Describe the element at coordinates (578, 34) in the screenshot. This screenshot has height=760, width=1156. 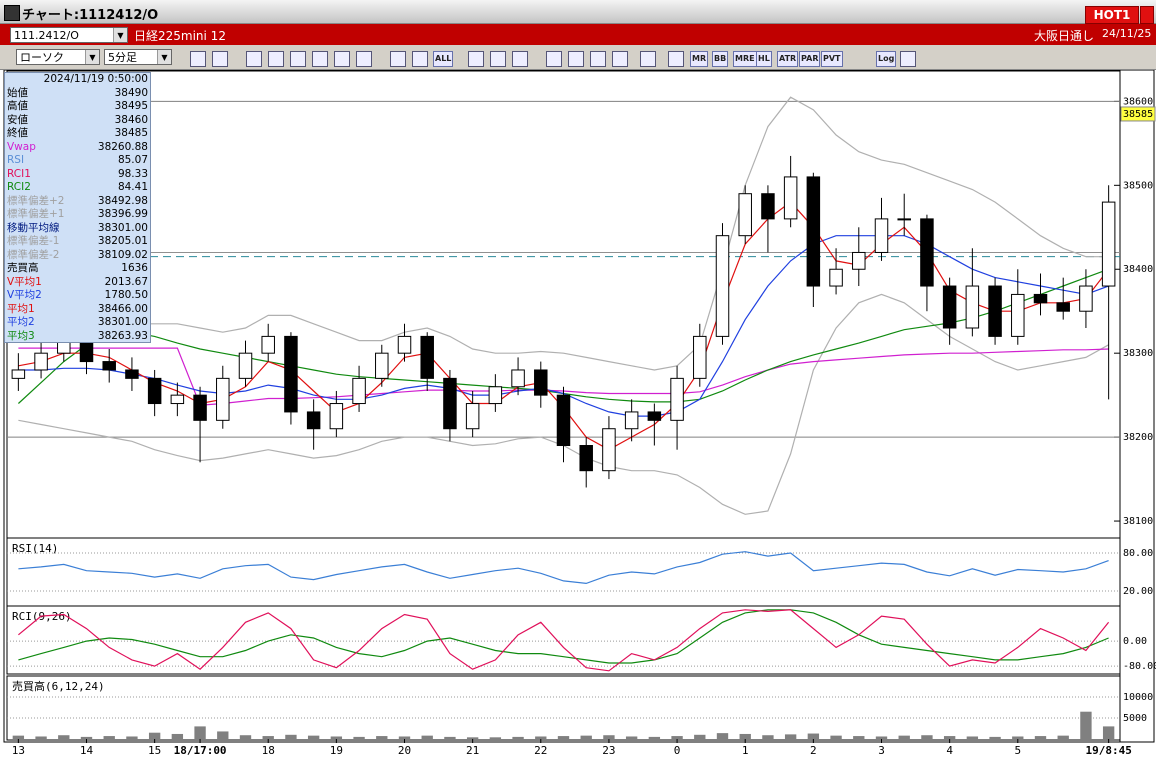
I see `symbol-bar: 111.2412/O ▼ 日経225mini 12 大阪日通し 24/11/25` at that location.